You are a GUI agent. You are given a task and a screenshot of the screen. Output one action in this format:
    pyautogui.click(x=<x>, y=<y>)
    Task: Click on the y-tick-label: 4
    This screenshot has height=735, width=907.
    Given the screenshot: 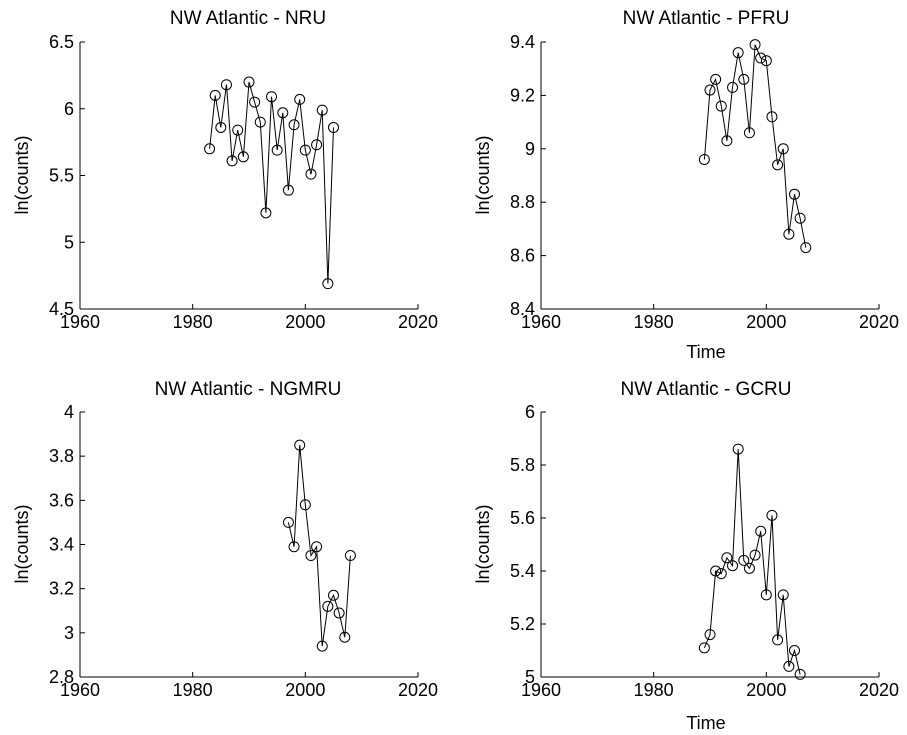 What is the action you would take?
    pyautogui.click(x=69, y=412)
    